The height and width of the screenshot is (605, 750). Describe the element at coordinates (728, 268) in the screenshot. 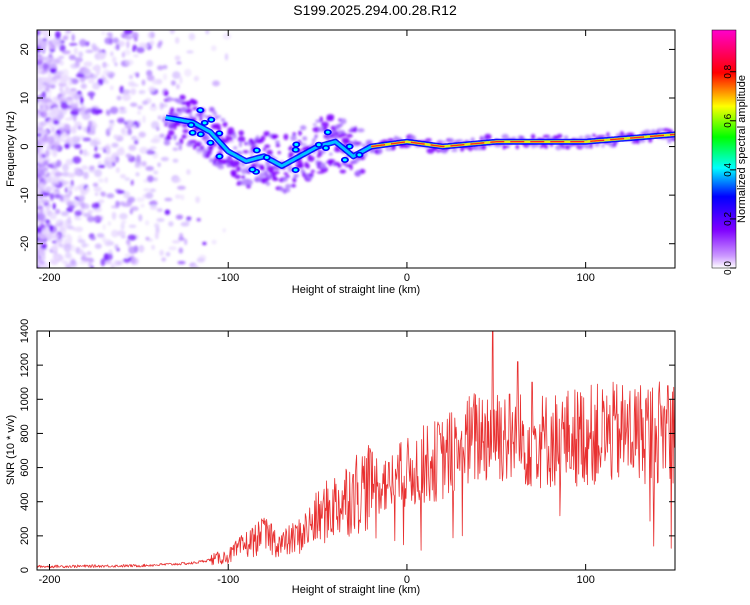

I see `colorbar-tick-label: 0.0` at that location.